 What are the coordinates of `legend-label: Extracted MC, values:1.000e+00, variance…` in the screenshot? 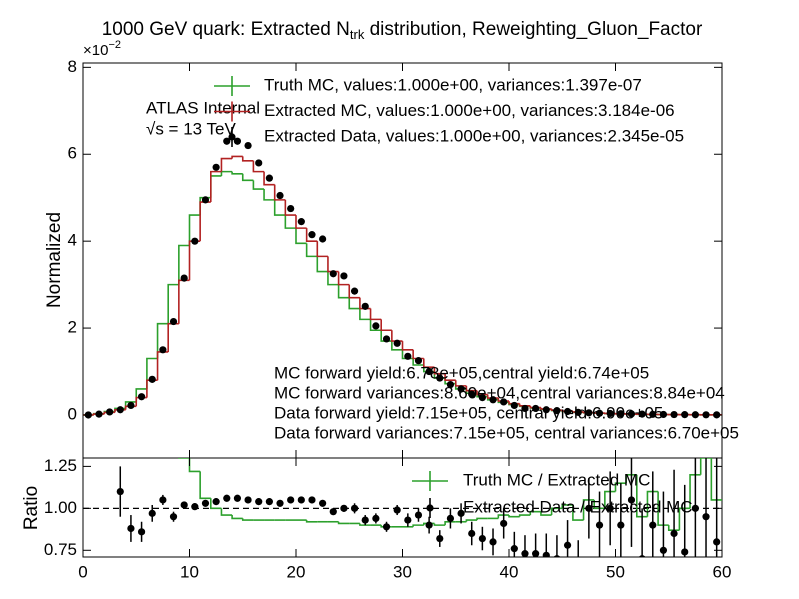 It's located at (469, 110).